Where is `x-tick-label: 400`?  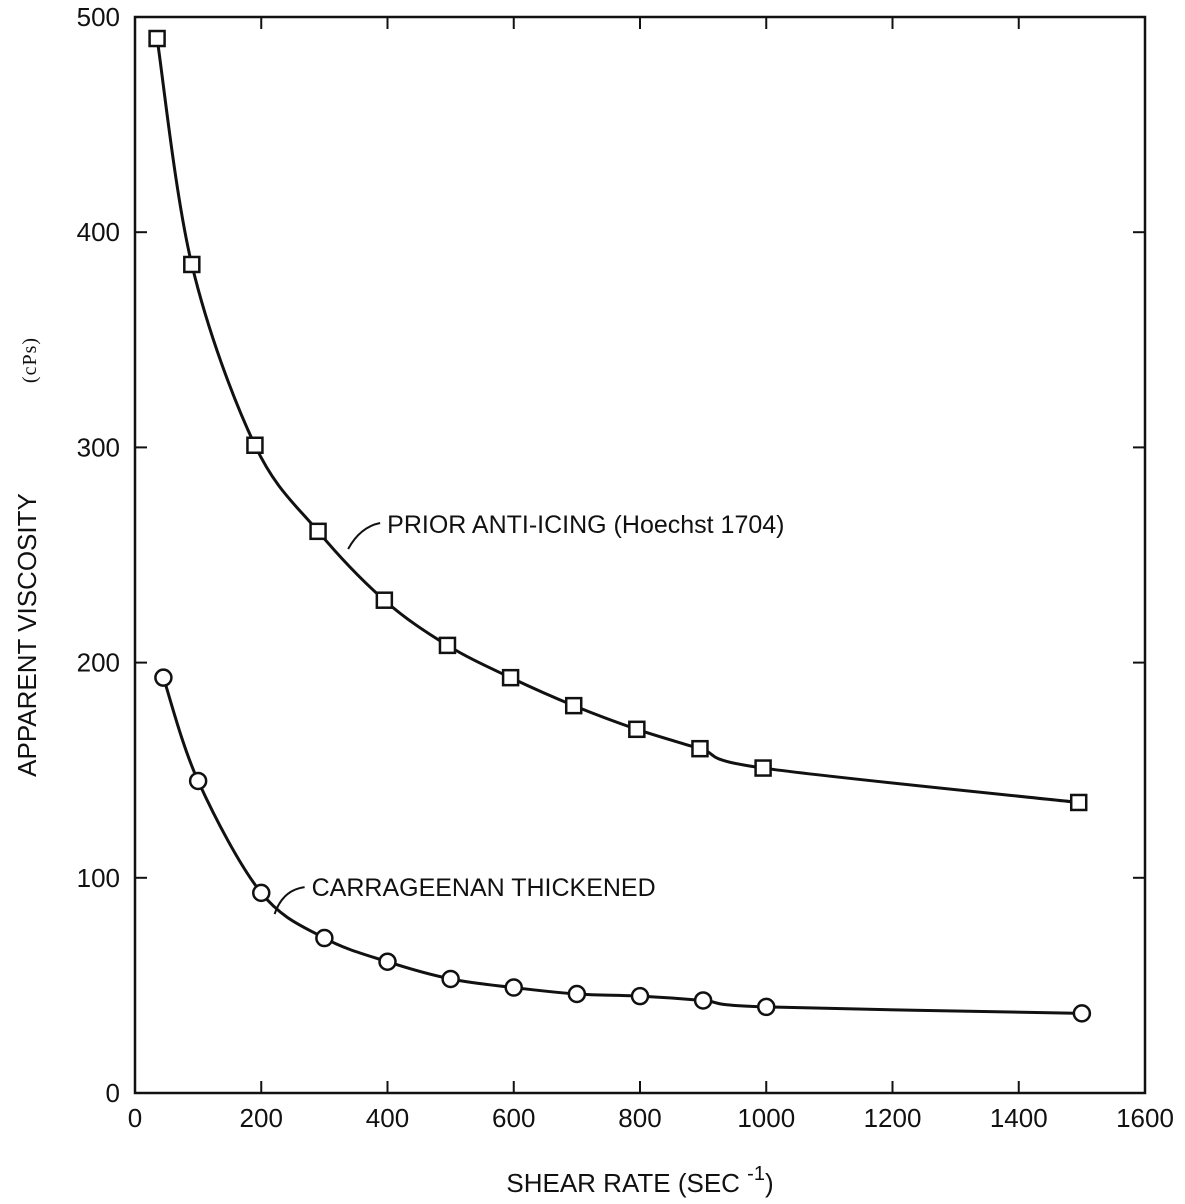
x-tick-label: 400 is located at coordinates (387, 1118).